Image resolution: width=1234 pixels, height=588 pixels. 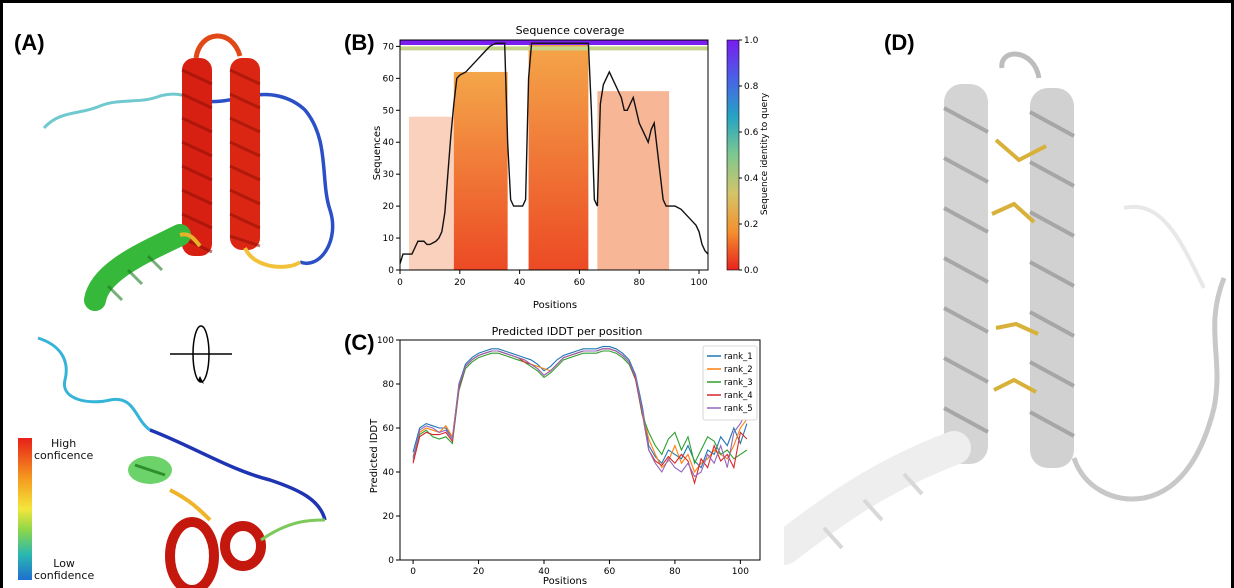 I want to click on coverage-axes: 0 20 40 60 80 100 0 10 20 30 40 50 60 70, so click(x=546, y=163).